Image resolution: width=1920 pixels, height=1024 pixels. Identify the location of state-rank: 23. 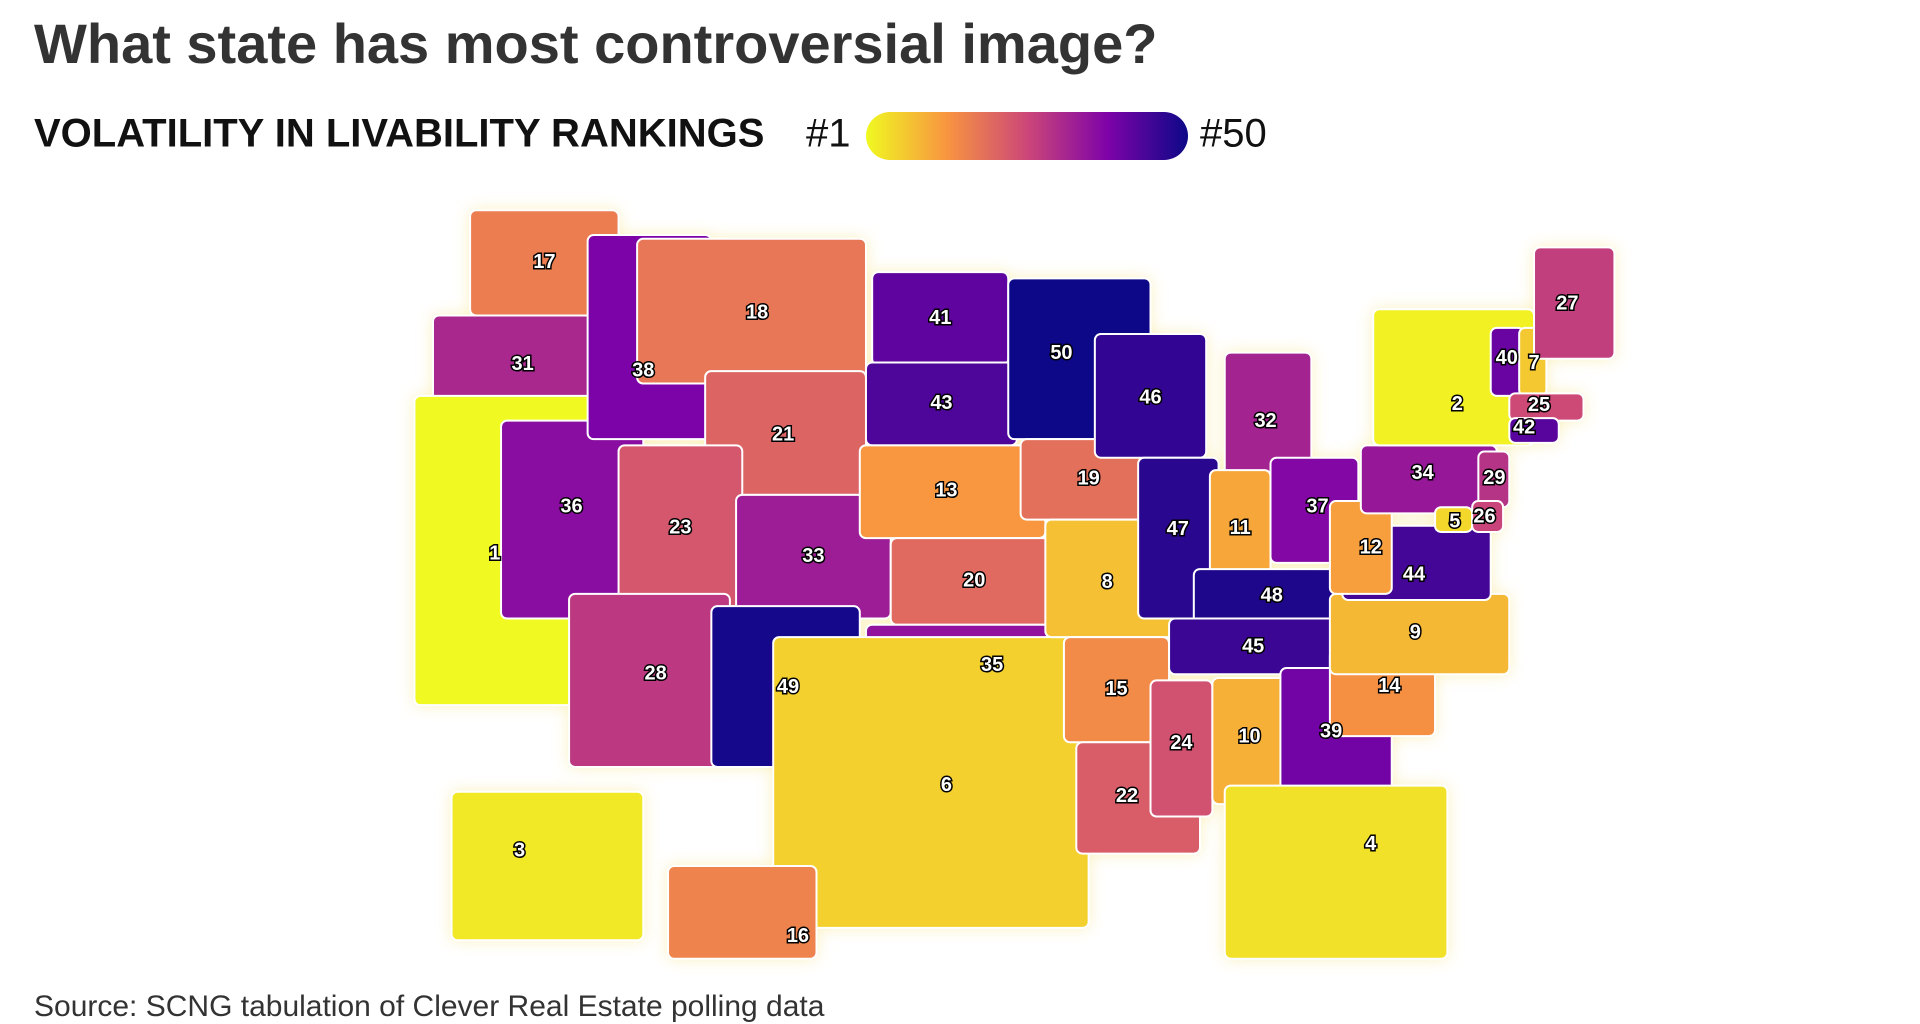
(680, 528).